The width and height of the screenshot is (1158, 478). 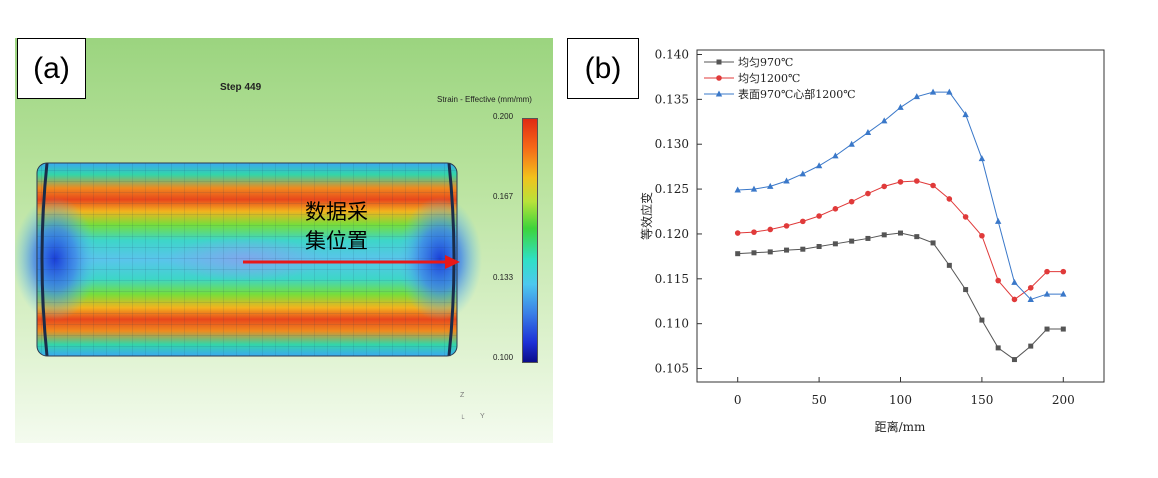 What do you see at coordinates (503, 196) in the screenshot?
I see `colorbar-tick: 0.167` at bounding box center [503, 196].